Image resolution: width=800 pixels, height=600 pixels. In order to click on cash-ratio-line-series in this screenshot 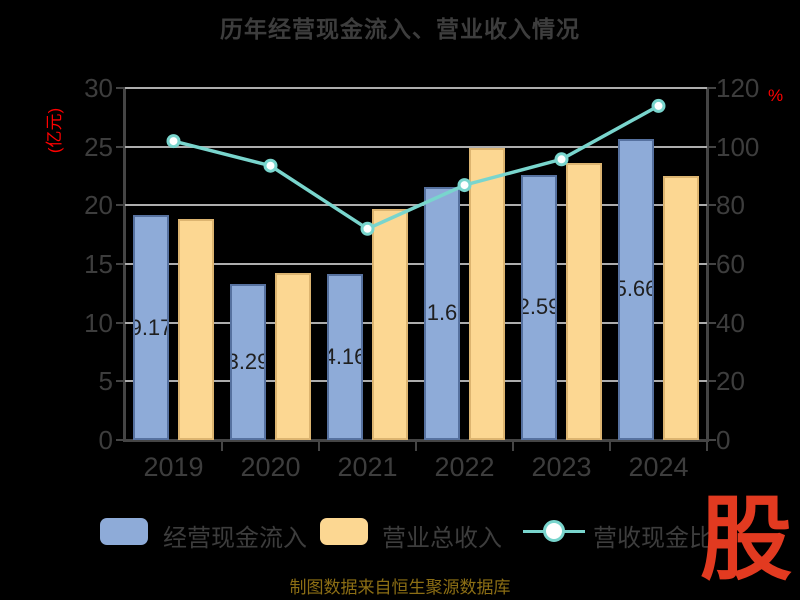, I will do `click(416, 167)`.